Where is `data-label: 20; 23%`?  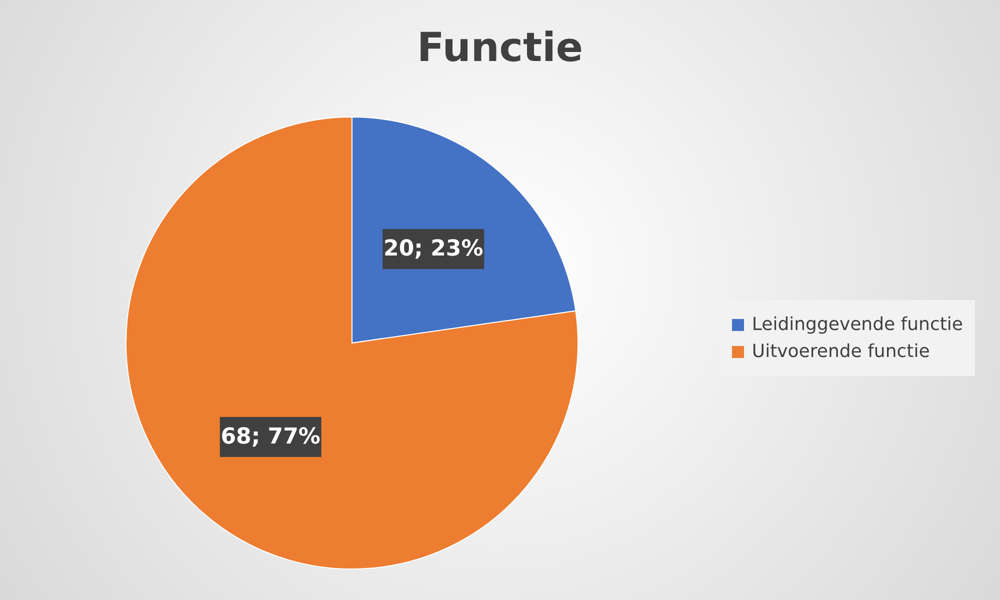 data-label: 20; 23% is located at coordinates (434, 249).